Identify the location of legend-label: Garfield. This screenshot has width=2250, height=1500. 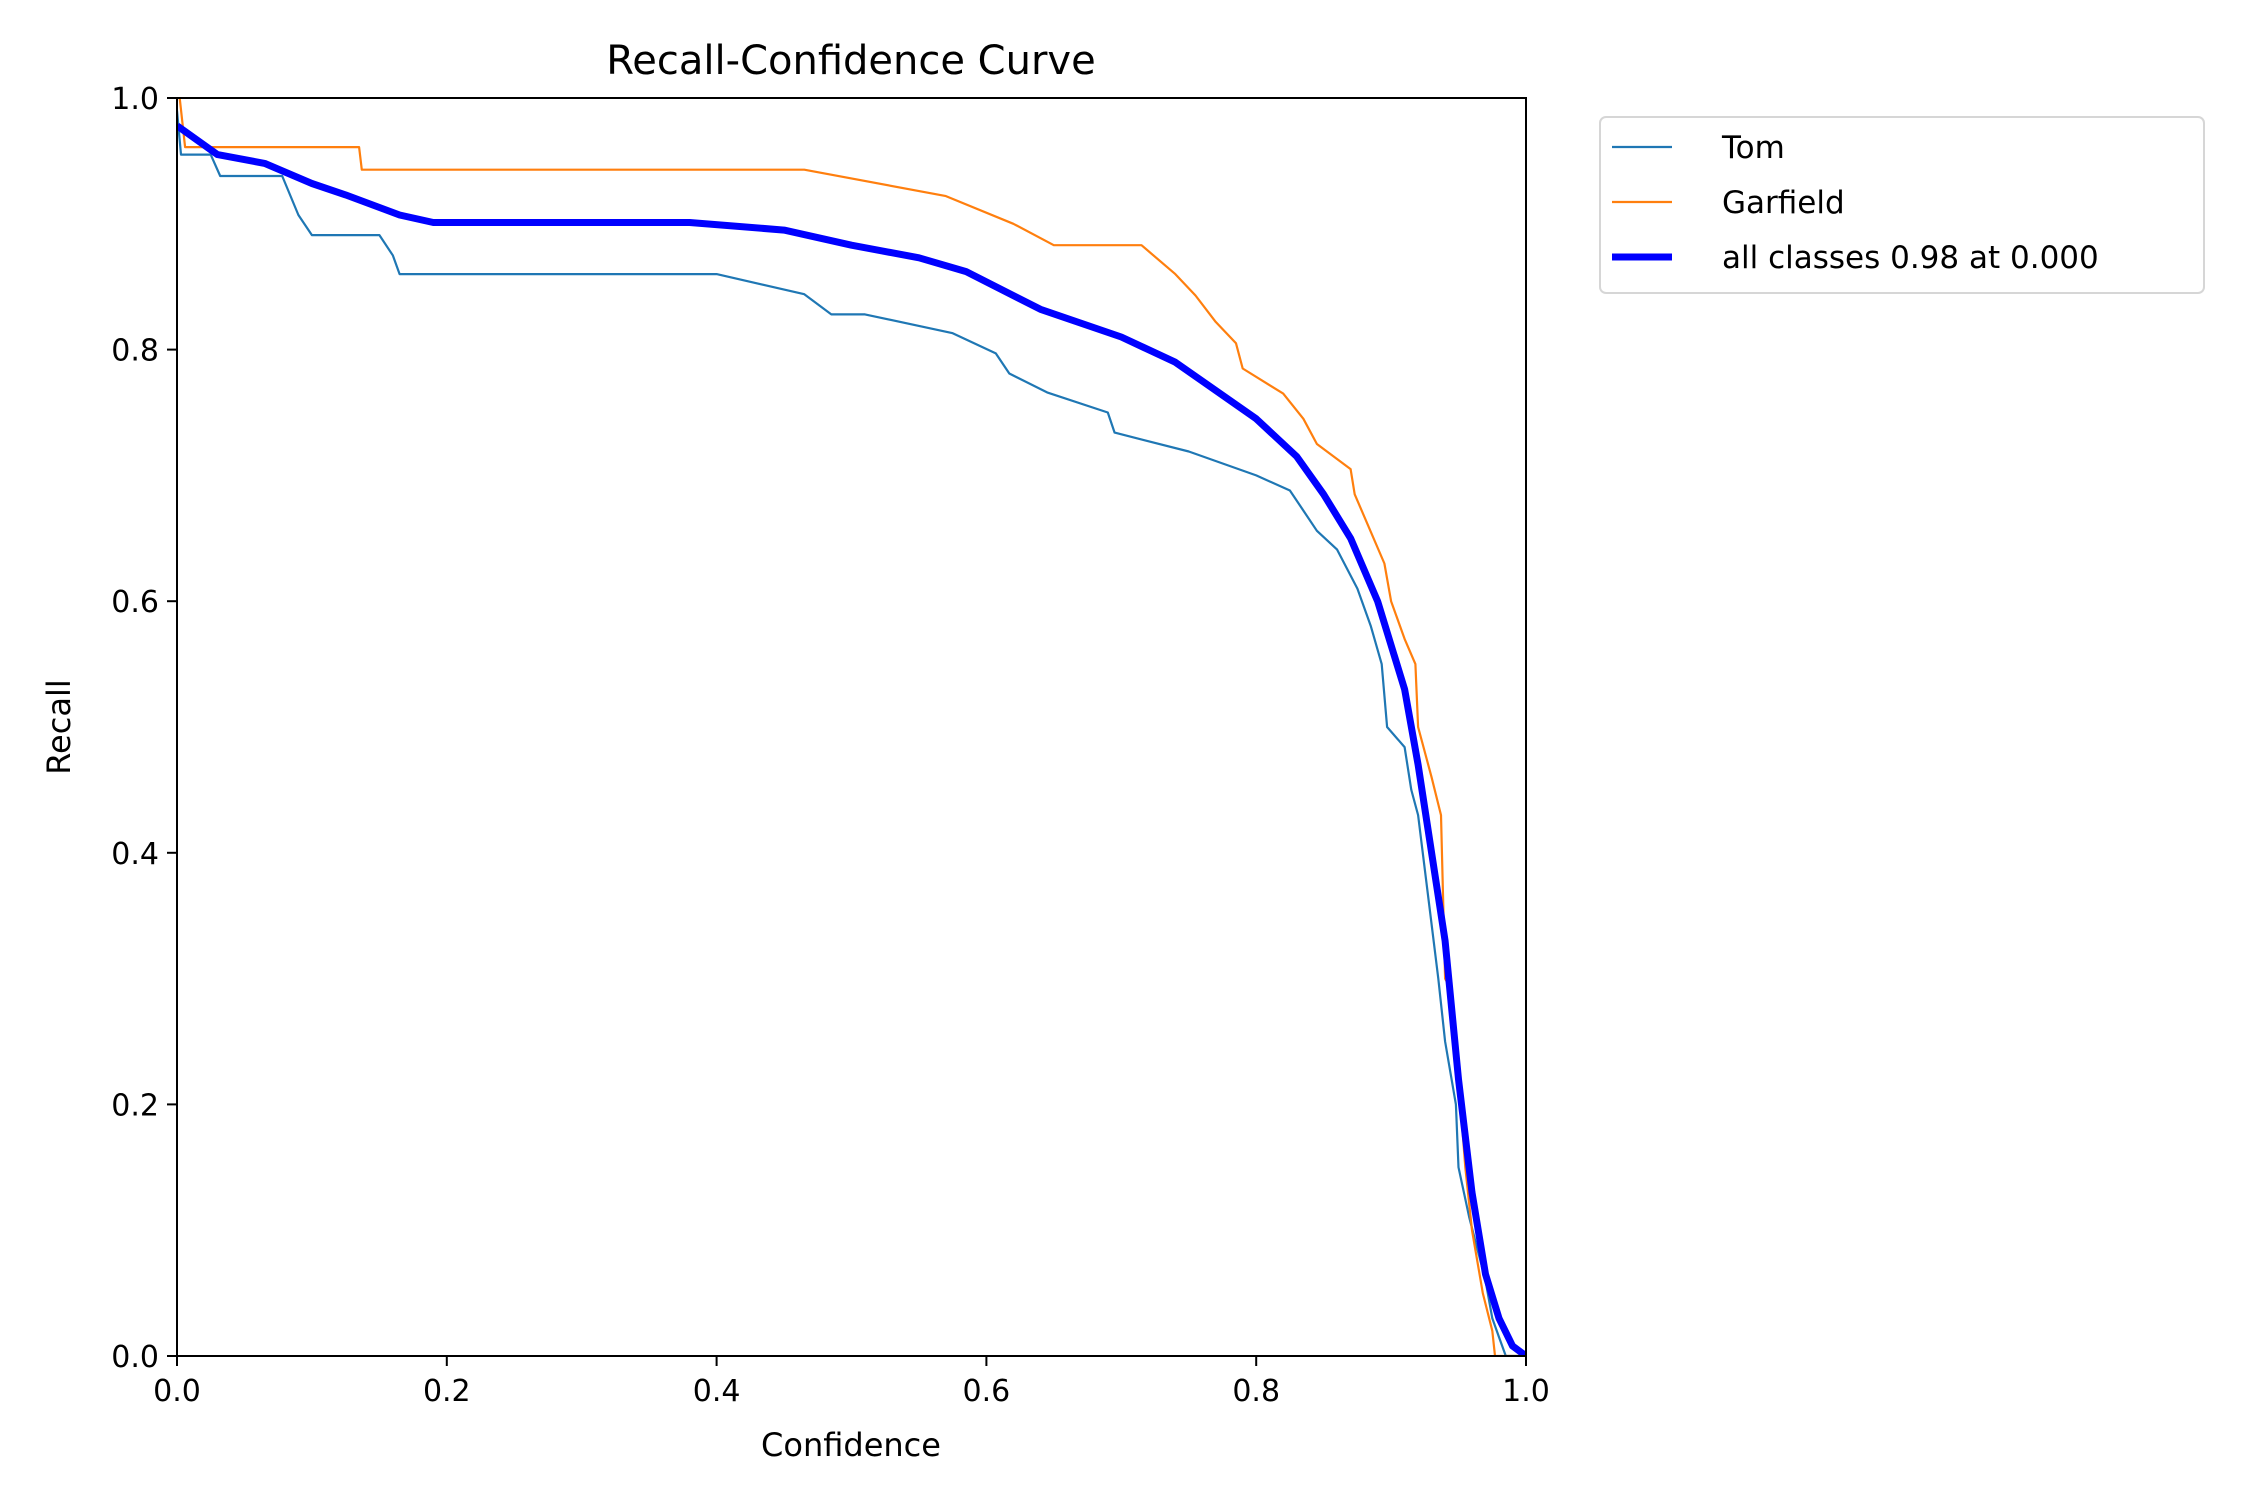
(1783, 203).